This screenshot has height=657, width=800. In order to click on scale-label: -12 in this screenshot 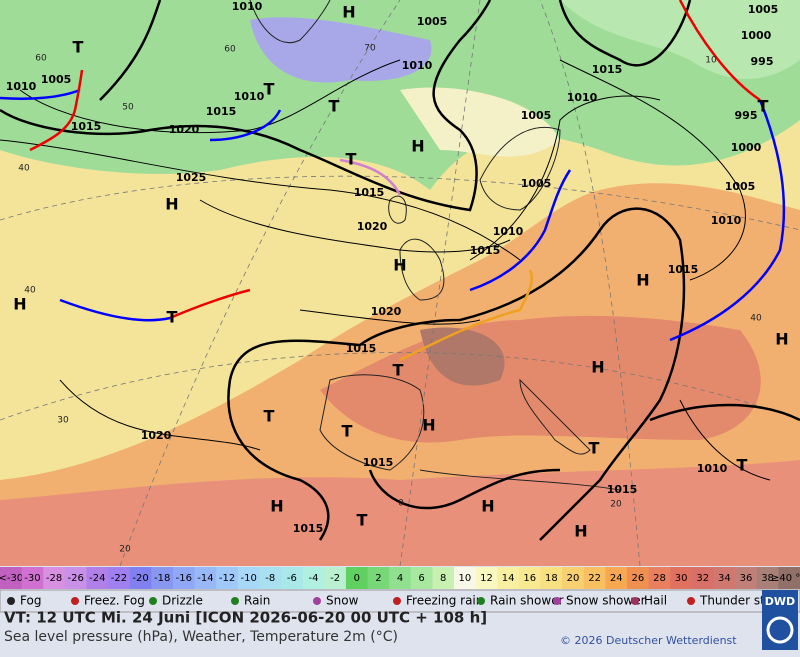, I will do `click(227, 578)`.